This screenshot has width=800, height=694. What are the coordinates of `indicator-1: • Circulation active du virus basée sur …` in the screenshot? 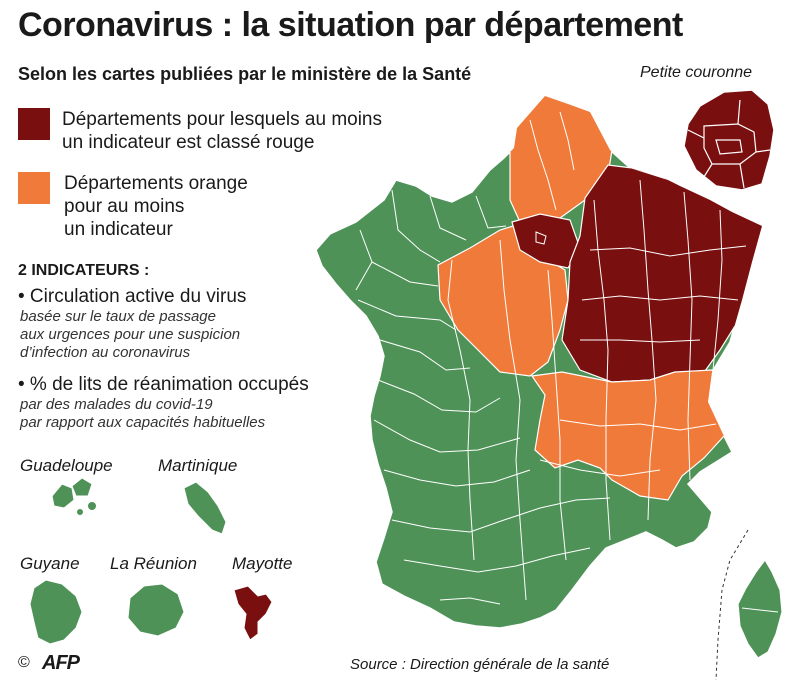 It's located at (132, 324).